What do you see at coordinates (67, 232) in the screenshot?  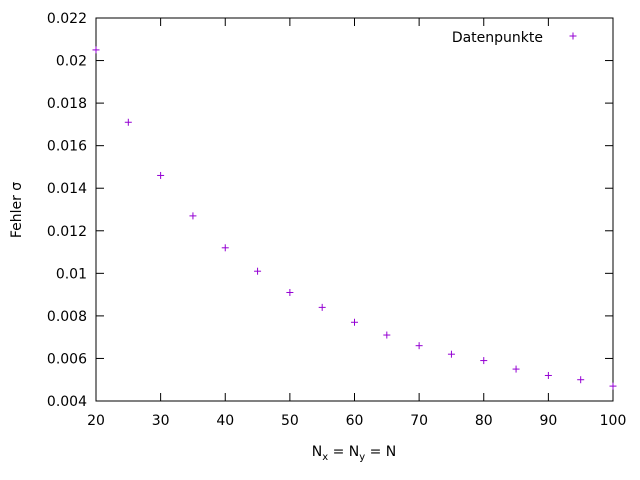 I see `y-tick-label: 0.012` at bounding box center [67, 232].